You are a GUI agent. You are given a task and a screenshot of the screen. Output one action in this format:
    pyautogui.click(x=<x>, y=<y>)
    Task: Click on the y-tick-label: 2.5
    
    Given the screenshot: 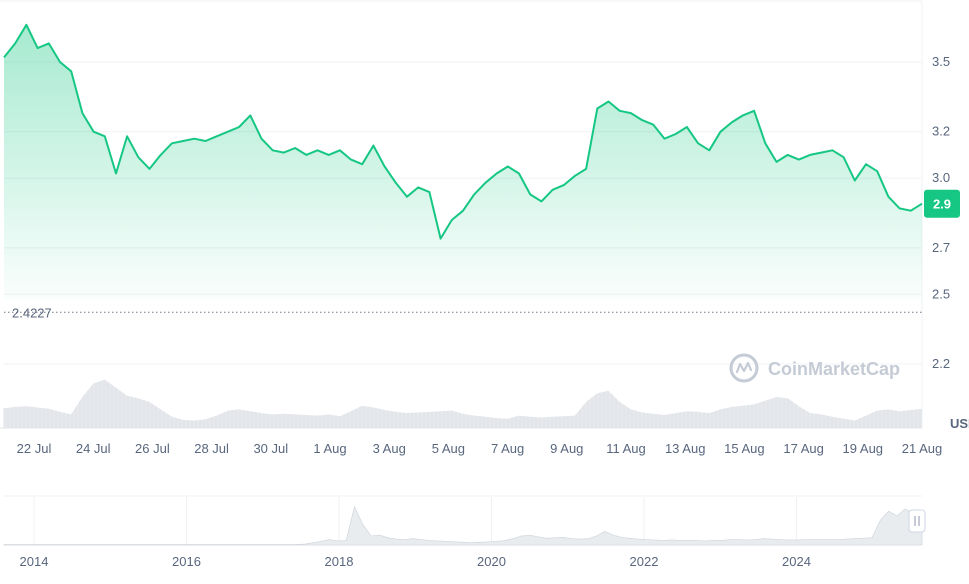 What is the action you would take?
    pyautogui.click(x=941, y=293)
    